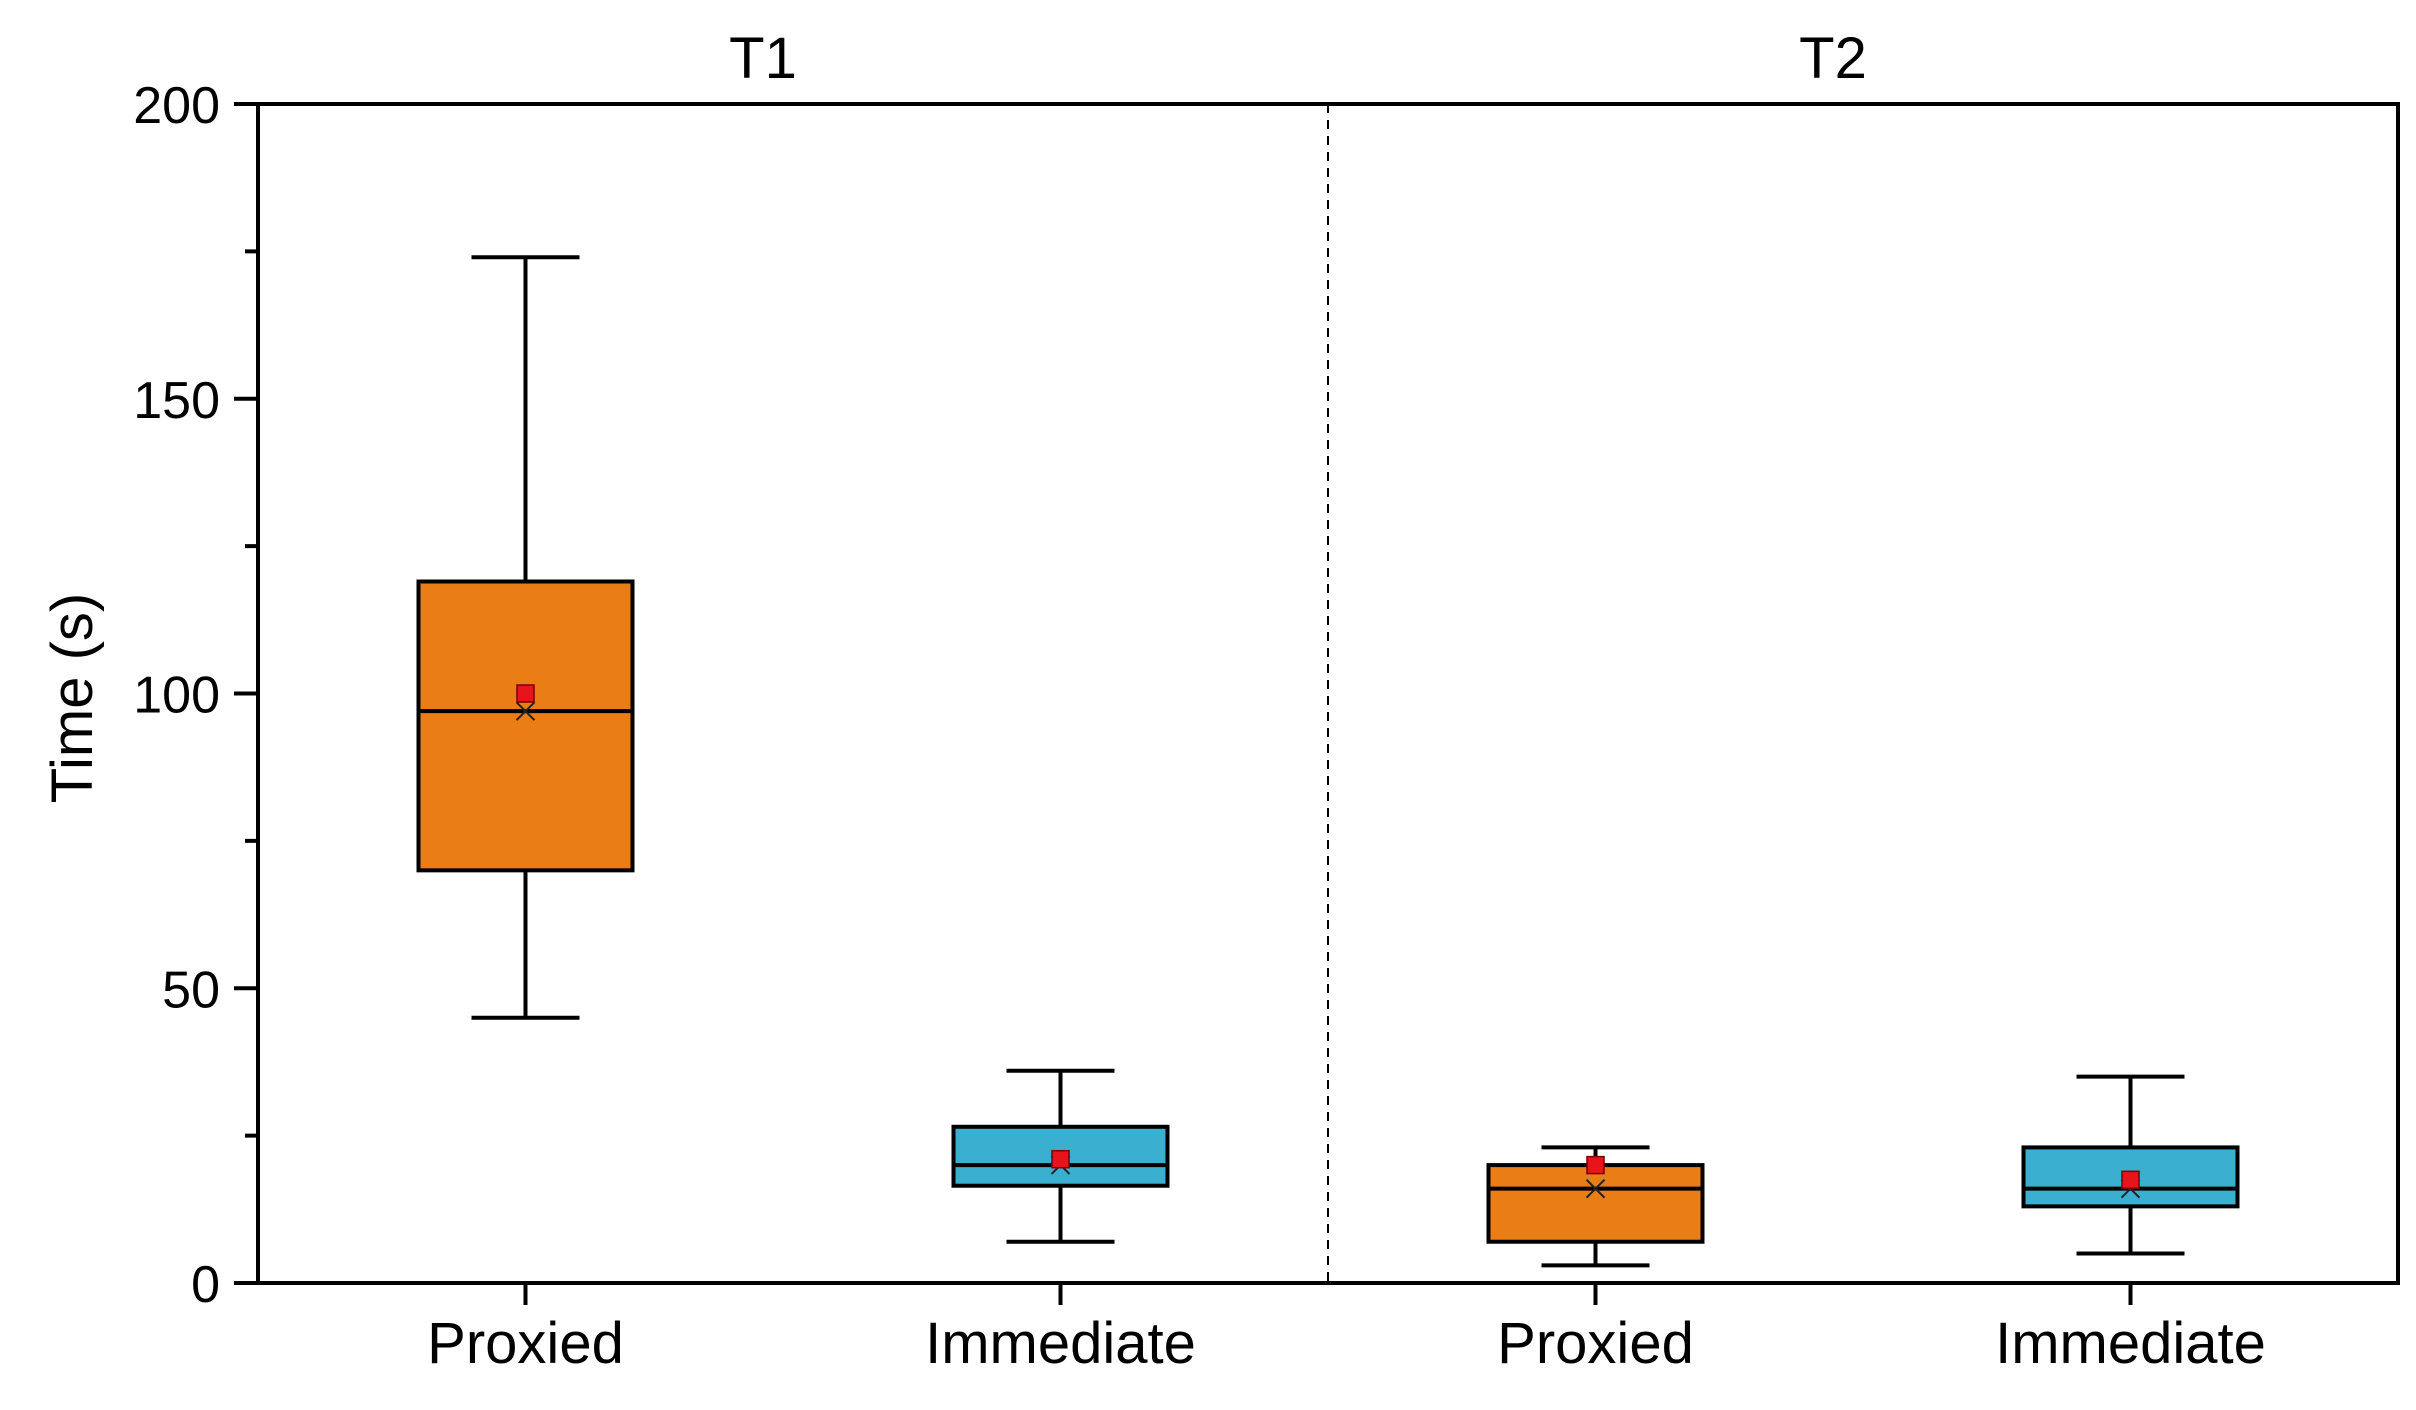 Image resolution: width=2416 pixels, height=1410 pixels. I want to click on y-tick-label: 150, so click(176, 401).